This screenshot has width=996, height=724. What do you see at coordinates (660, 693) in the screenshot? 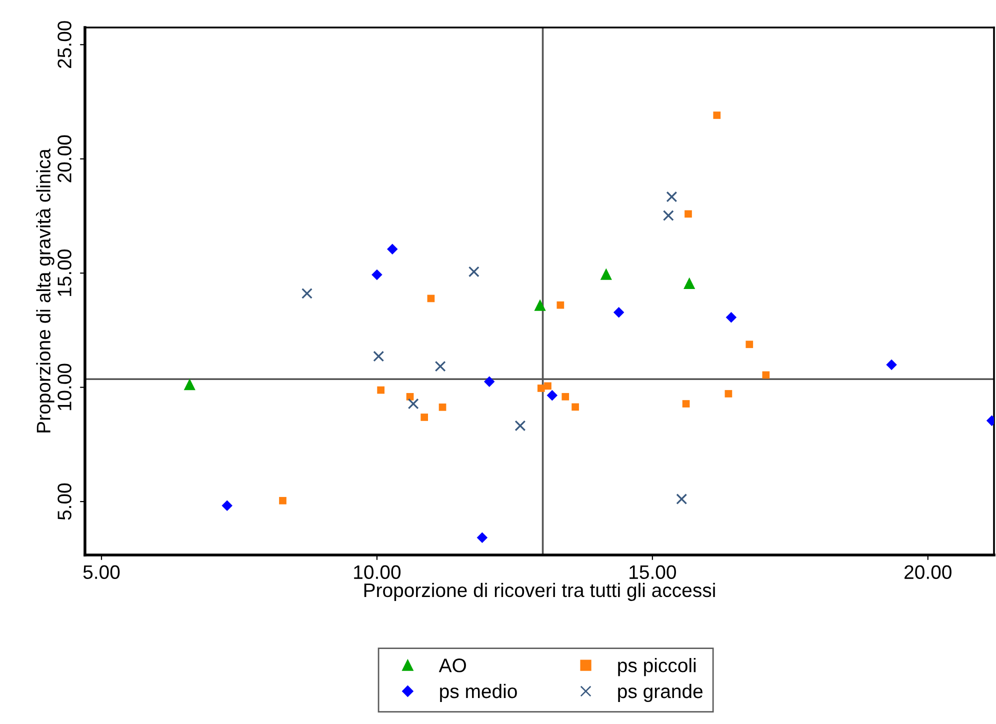
I see `legend-label: ps grande` at bounding box center [660, 693].